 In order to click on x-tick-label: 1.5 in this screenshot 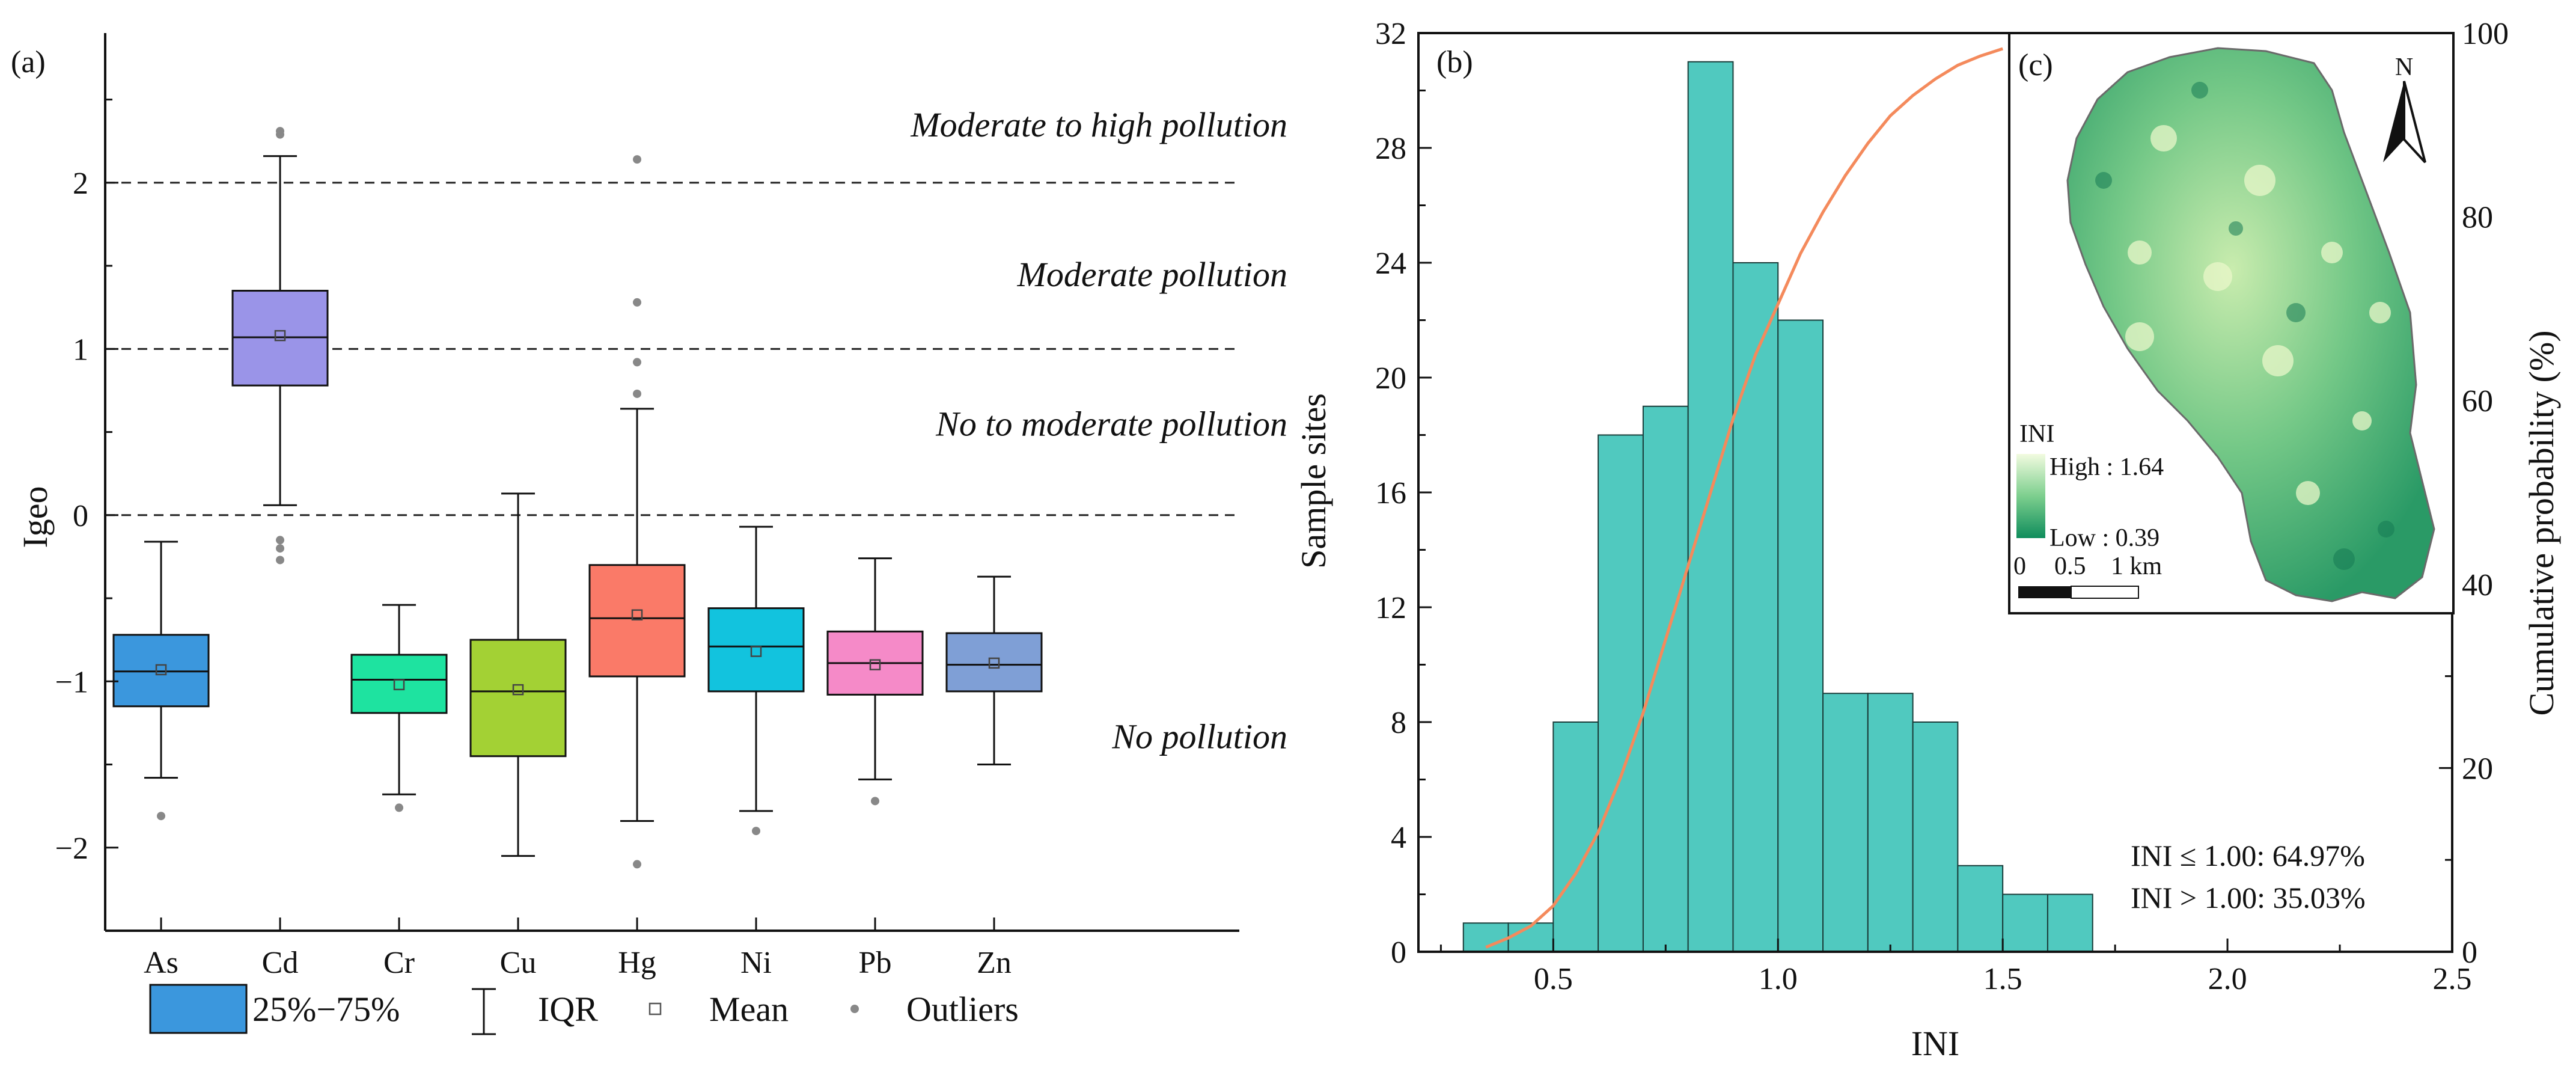, I will do `click(2002, 979)`.